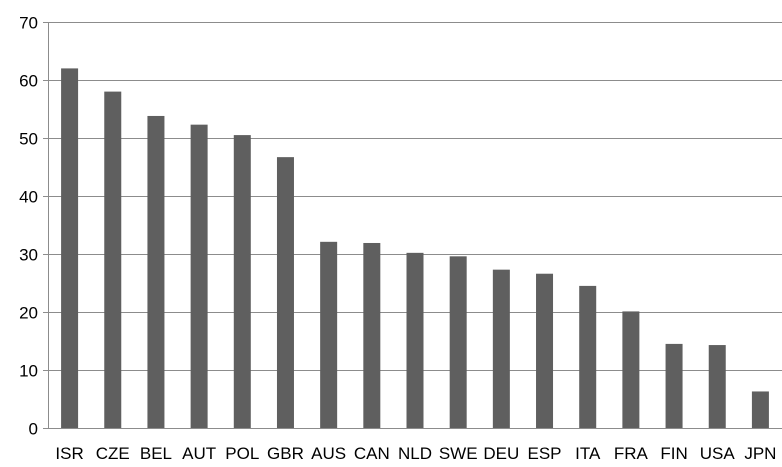  I want to click on bar-aus, so click(329, 334).